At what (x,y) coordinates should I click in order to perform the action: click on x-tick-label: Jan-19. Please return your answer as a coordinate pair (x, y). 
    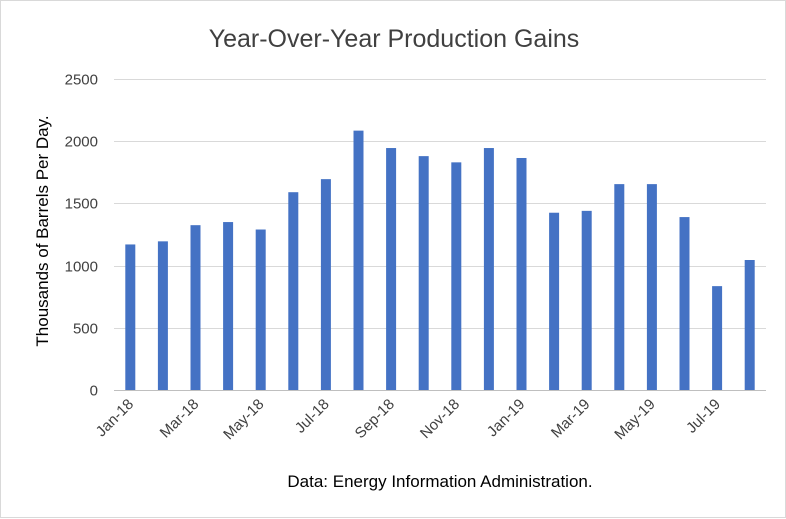
    Looking at the image, I should click on (506, 418).